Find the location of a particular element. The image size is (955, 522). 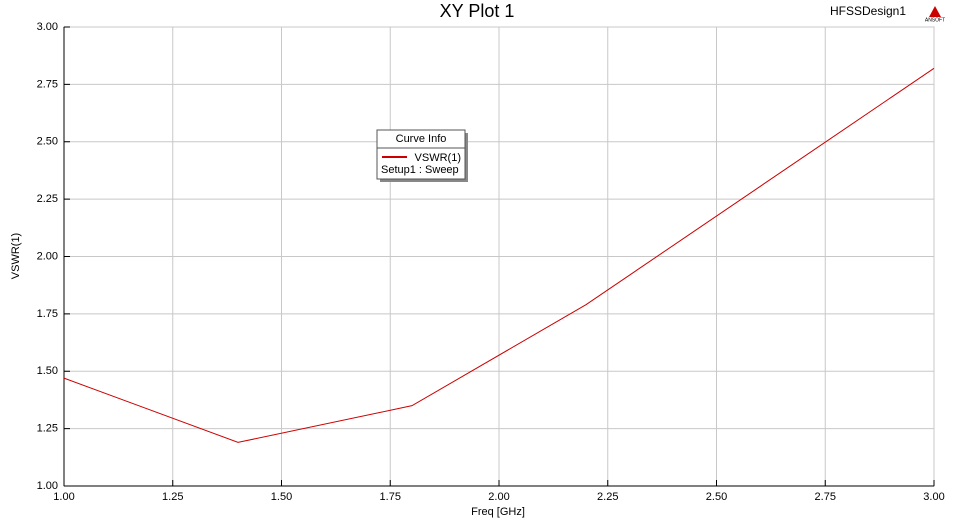

y-tick-label: 2.00 is located at coordinates (47, 256).